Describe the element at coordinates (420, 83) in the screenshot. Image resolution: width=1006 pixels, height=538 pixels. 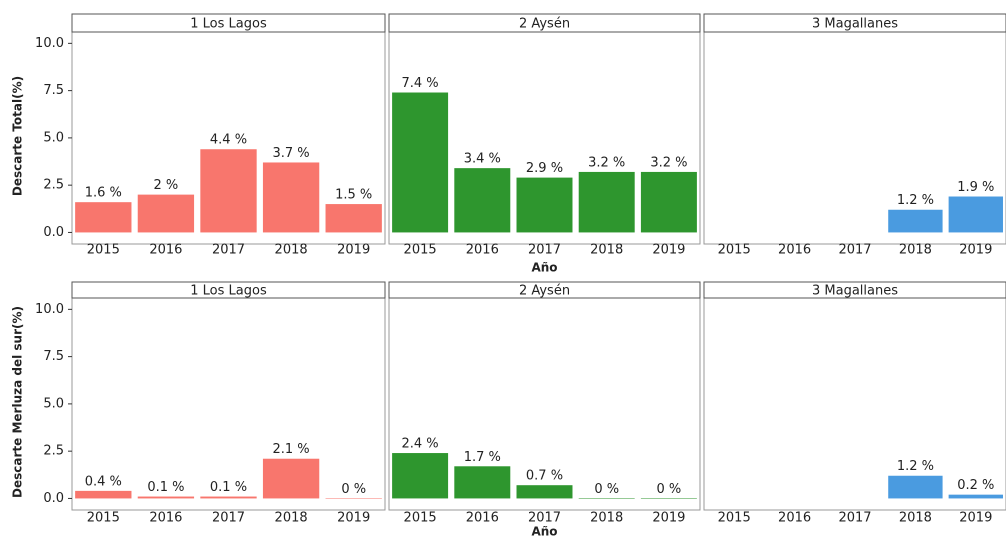
I see `value-label: 7.4 %` at that location.